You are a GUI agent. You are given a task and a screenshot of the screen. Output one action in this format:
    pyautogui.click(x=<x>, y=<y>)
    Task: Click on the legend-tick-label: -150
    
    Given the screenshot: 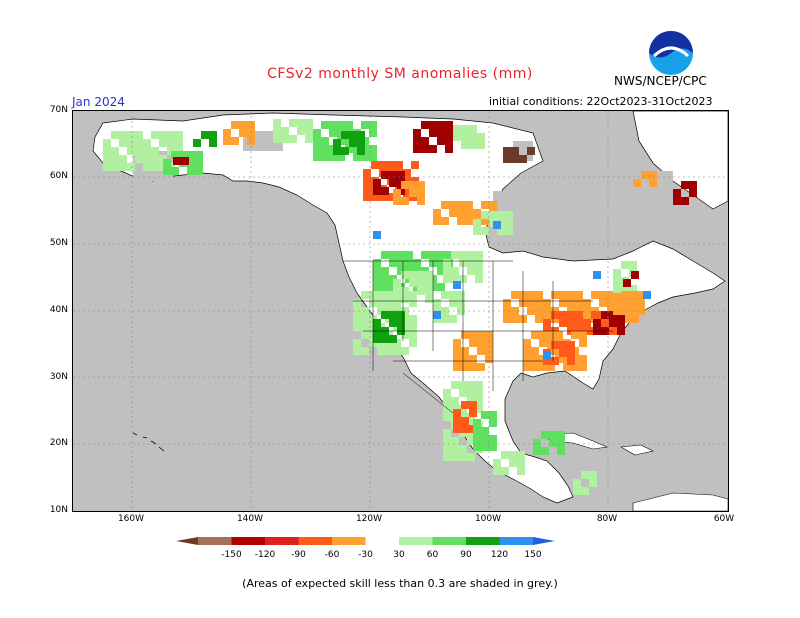 What is the action you would take?
    pyautogui.click(x=231, y=555)
    